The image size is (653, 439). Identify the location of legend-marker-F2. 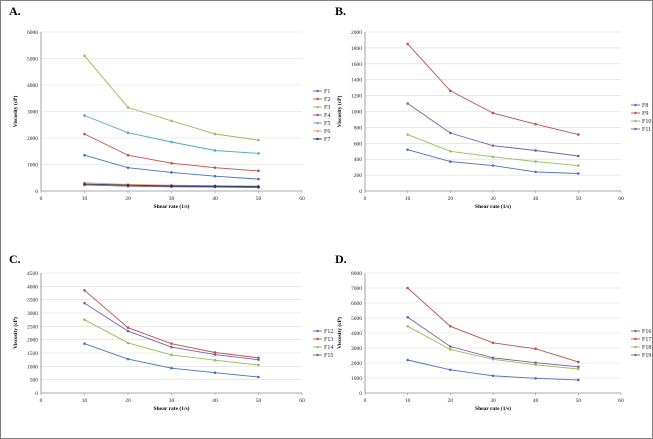
(317, 99).